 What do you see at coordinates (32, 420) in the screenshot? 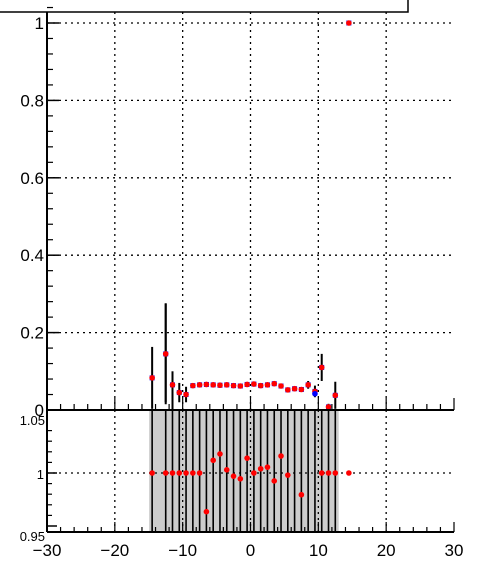
I see `ratio-y-tick-label: 1.05` at bounding box center [32, 420].